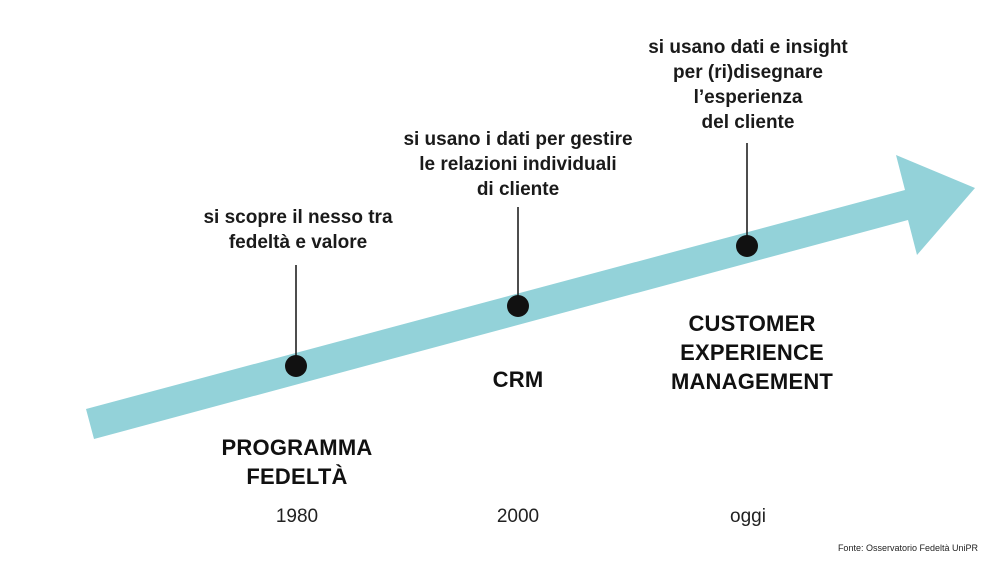 This screenshot has height=562, width=1000. Describe the element at coordinates (907, 548) in the screenshot. I see `source-note: Fonte: Osservatorio Fedeltà UniPR` at that location.